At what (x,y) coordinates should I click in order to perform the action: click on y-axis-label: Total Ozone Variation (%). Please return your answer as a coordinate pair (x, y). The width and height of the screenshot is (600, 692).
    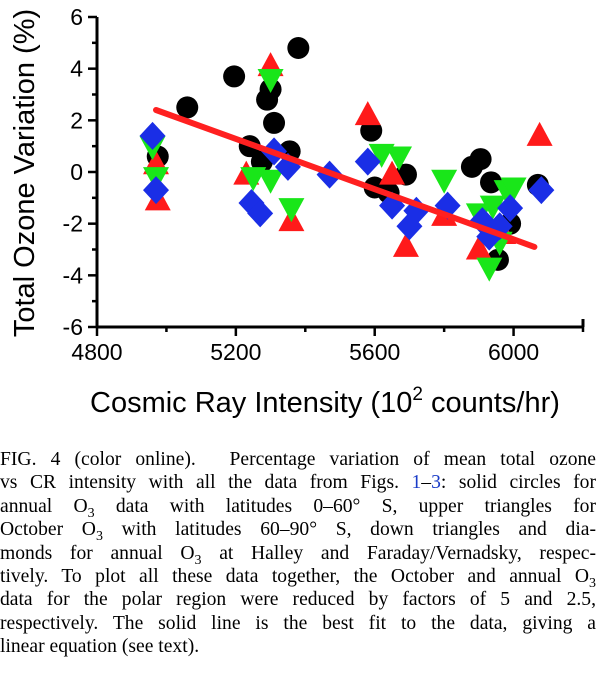
    Looking at the image, I should click on (25, 173).